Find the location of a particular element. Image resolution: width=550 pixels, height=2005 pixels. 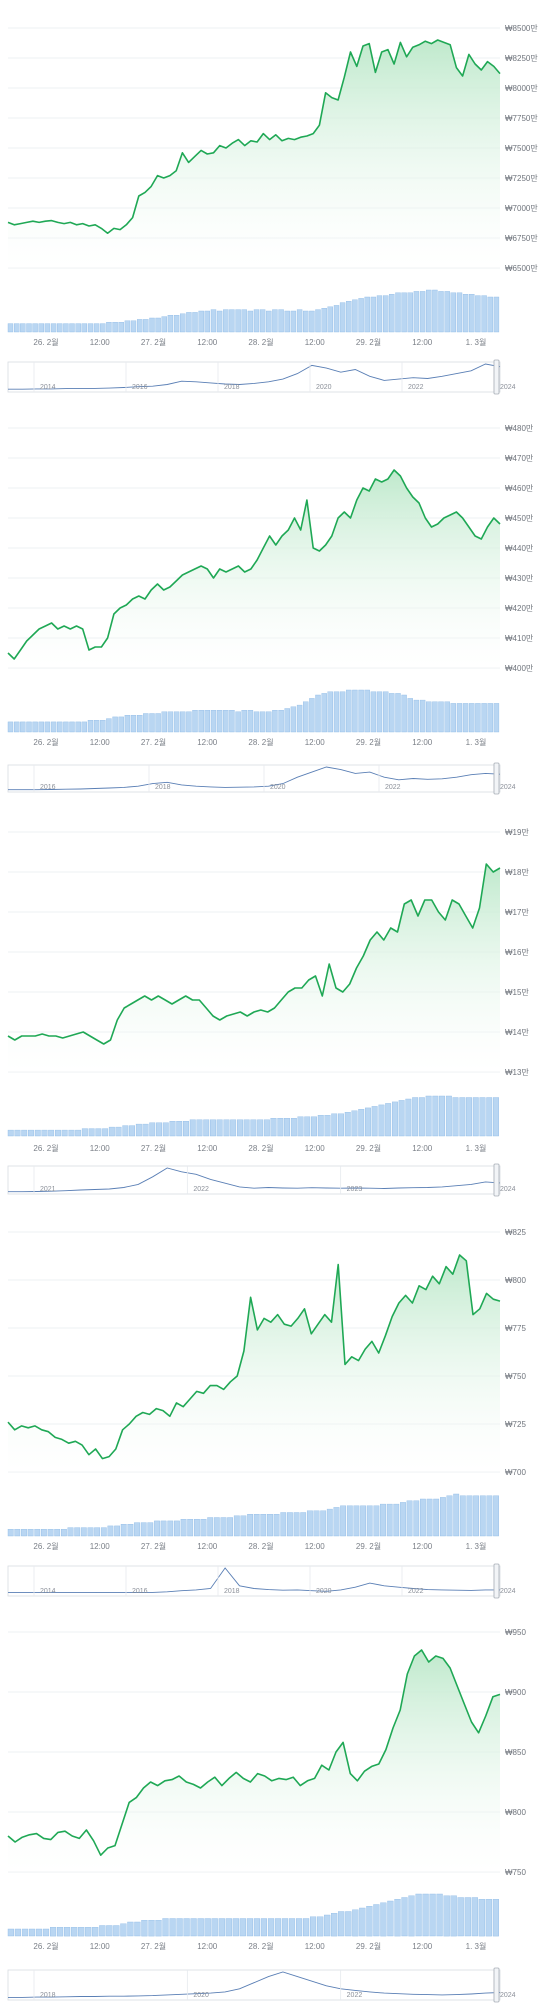

navigator: 2016 2018 2020 2022 2024 is located at coordinates (261, 778).